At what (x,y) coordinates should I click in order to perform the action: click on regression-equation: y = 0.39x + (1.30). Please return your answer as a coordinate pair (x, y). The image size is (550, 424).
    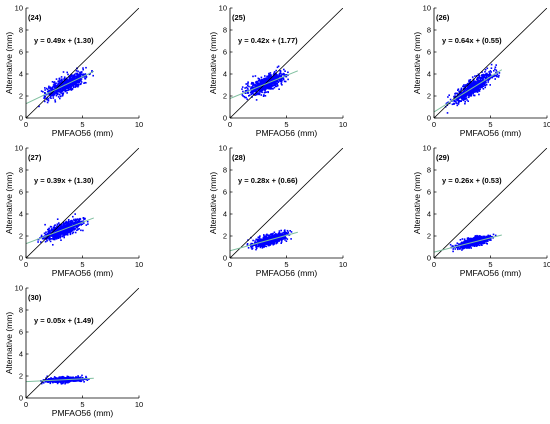
    Looking at the image, I should click on (64, 180).